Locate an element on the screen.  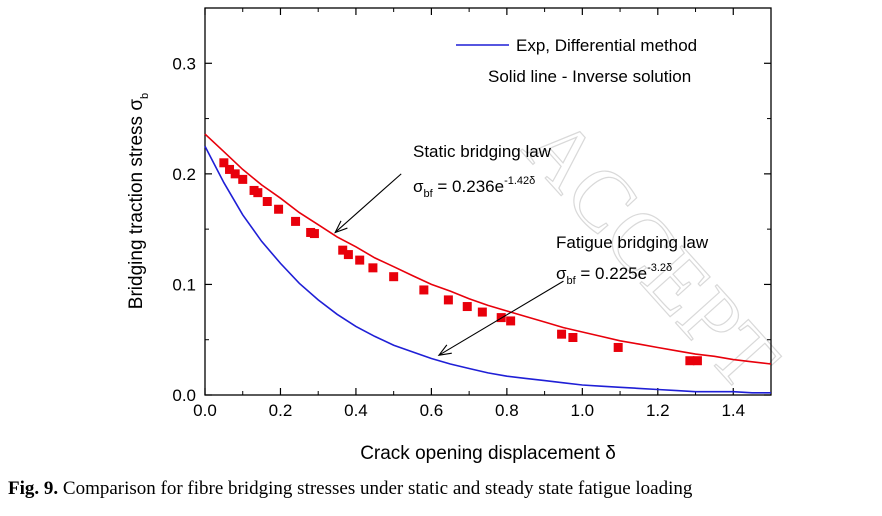
x-tick-label: 0.6 is located at coordinates (432, 410).